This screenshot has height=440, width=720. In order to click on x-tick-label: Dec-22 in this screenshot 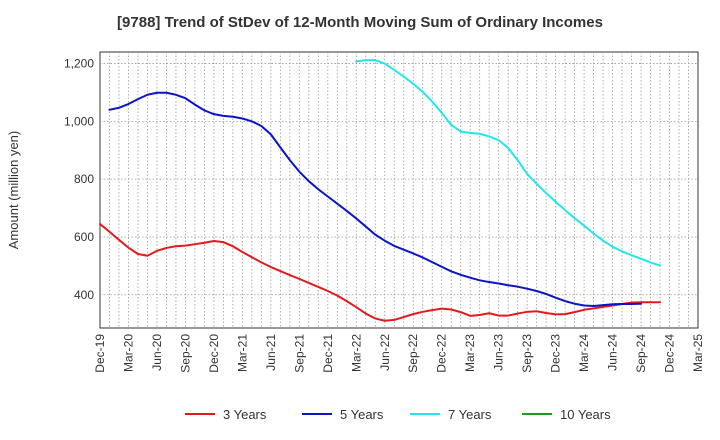, I will do `click(442, 353)`.